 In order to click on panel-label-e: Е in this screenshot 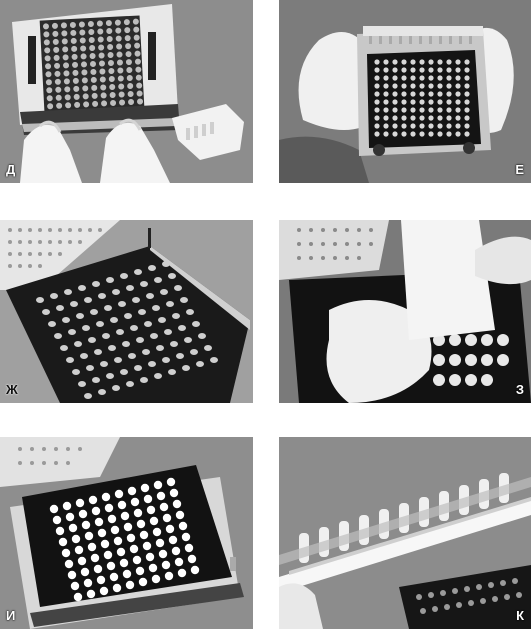, I will do `click(519, 169)`.